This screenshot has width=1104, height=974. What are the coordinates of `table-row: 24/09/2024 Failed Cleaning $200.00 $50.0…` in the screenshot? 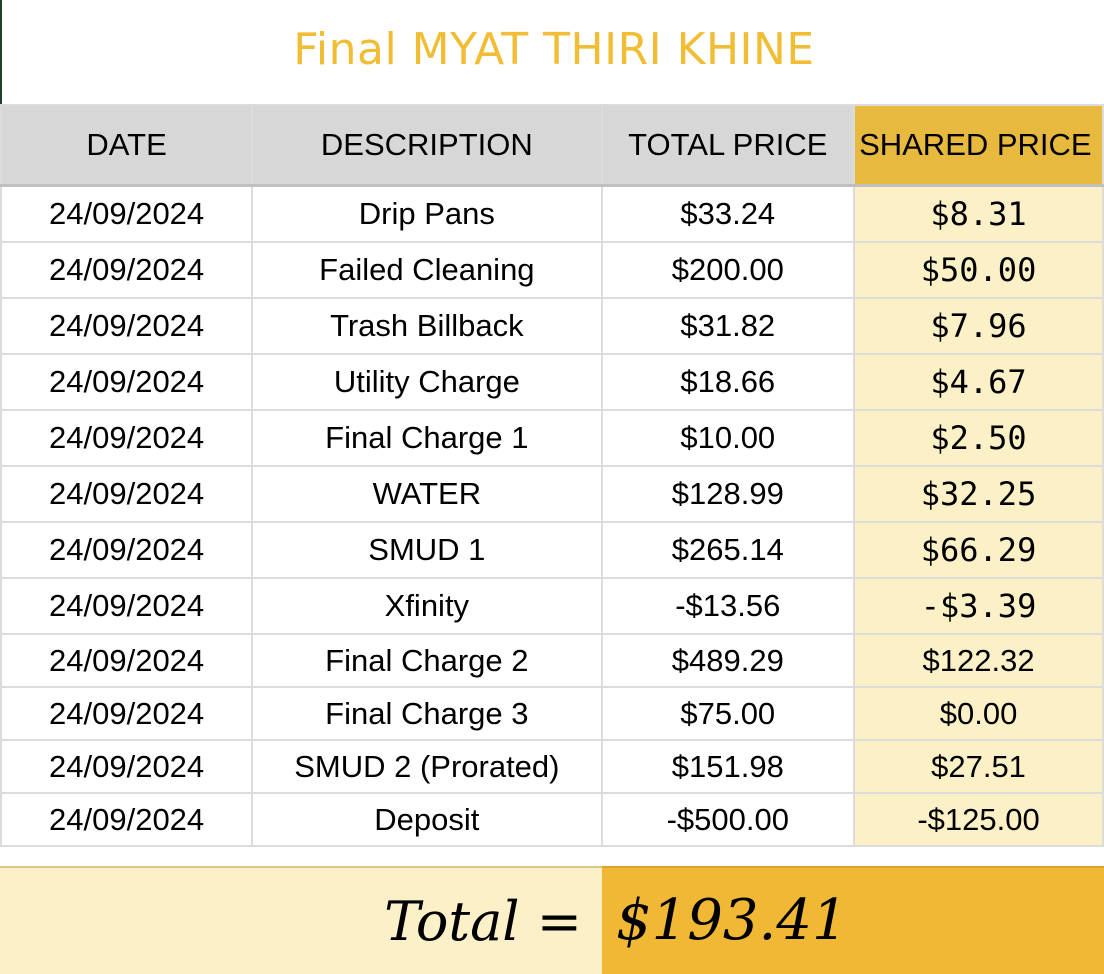 It's located at (552, 270).